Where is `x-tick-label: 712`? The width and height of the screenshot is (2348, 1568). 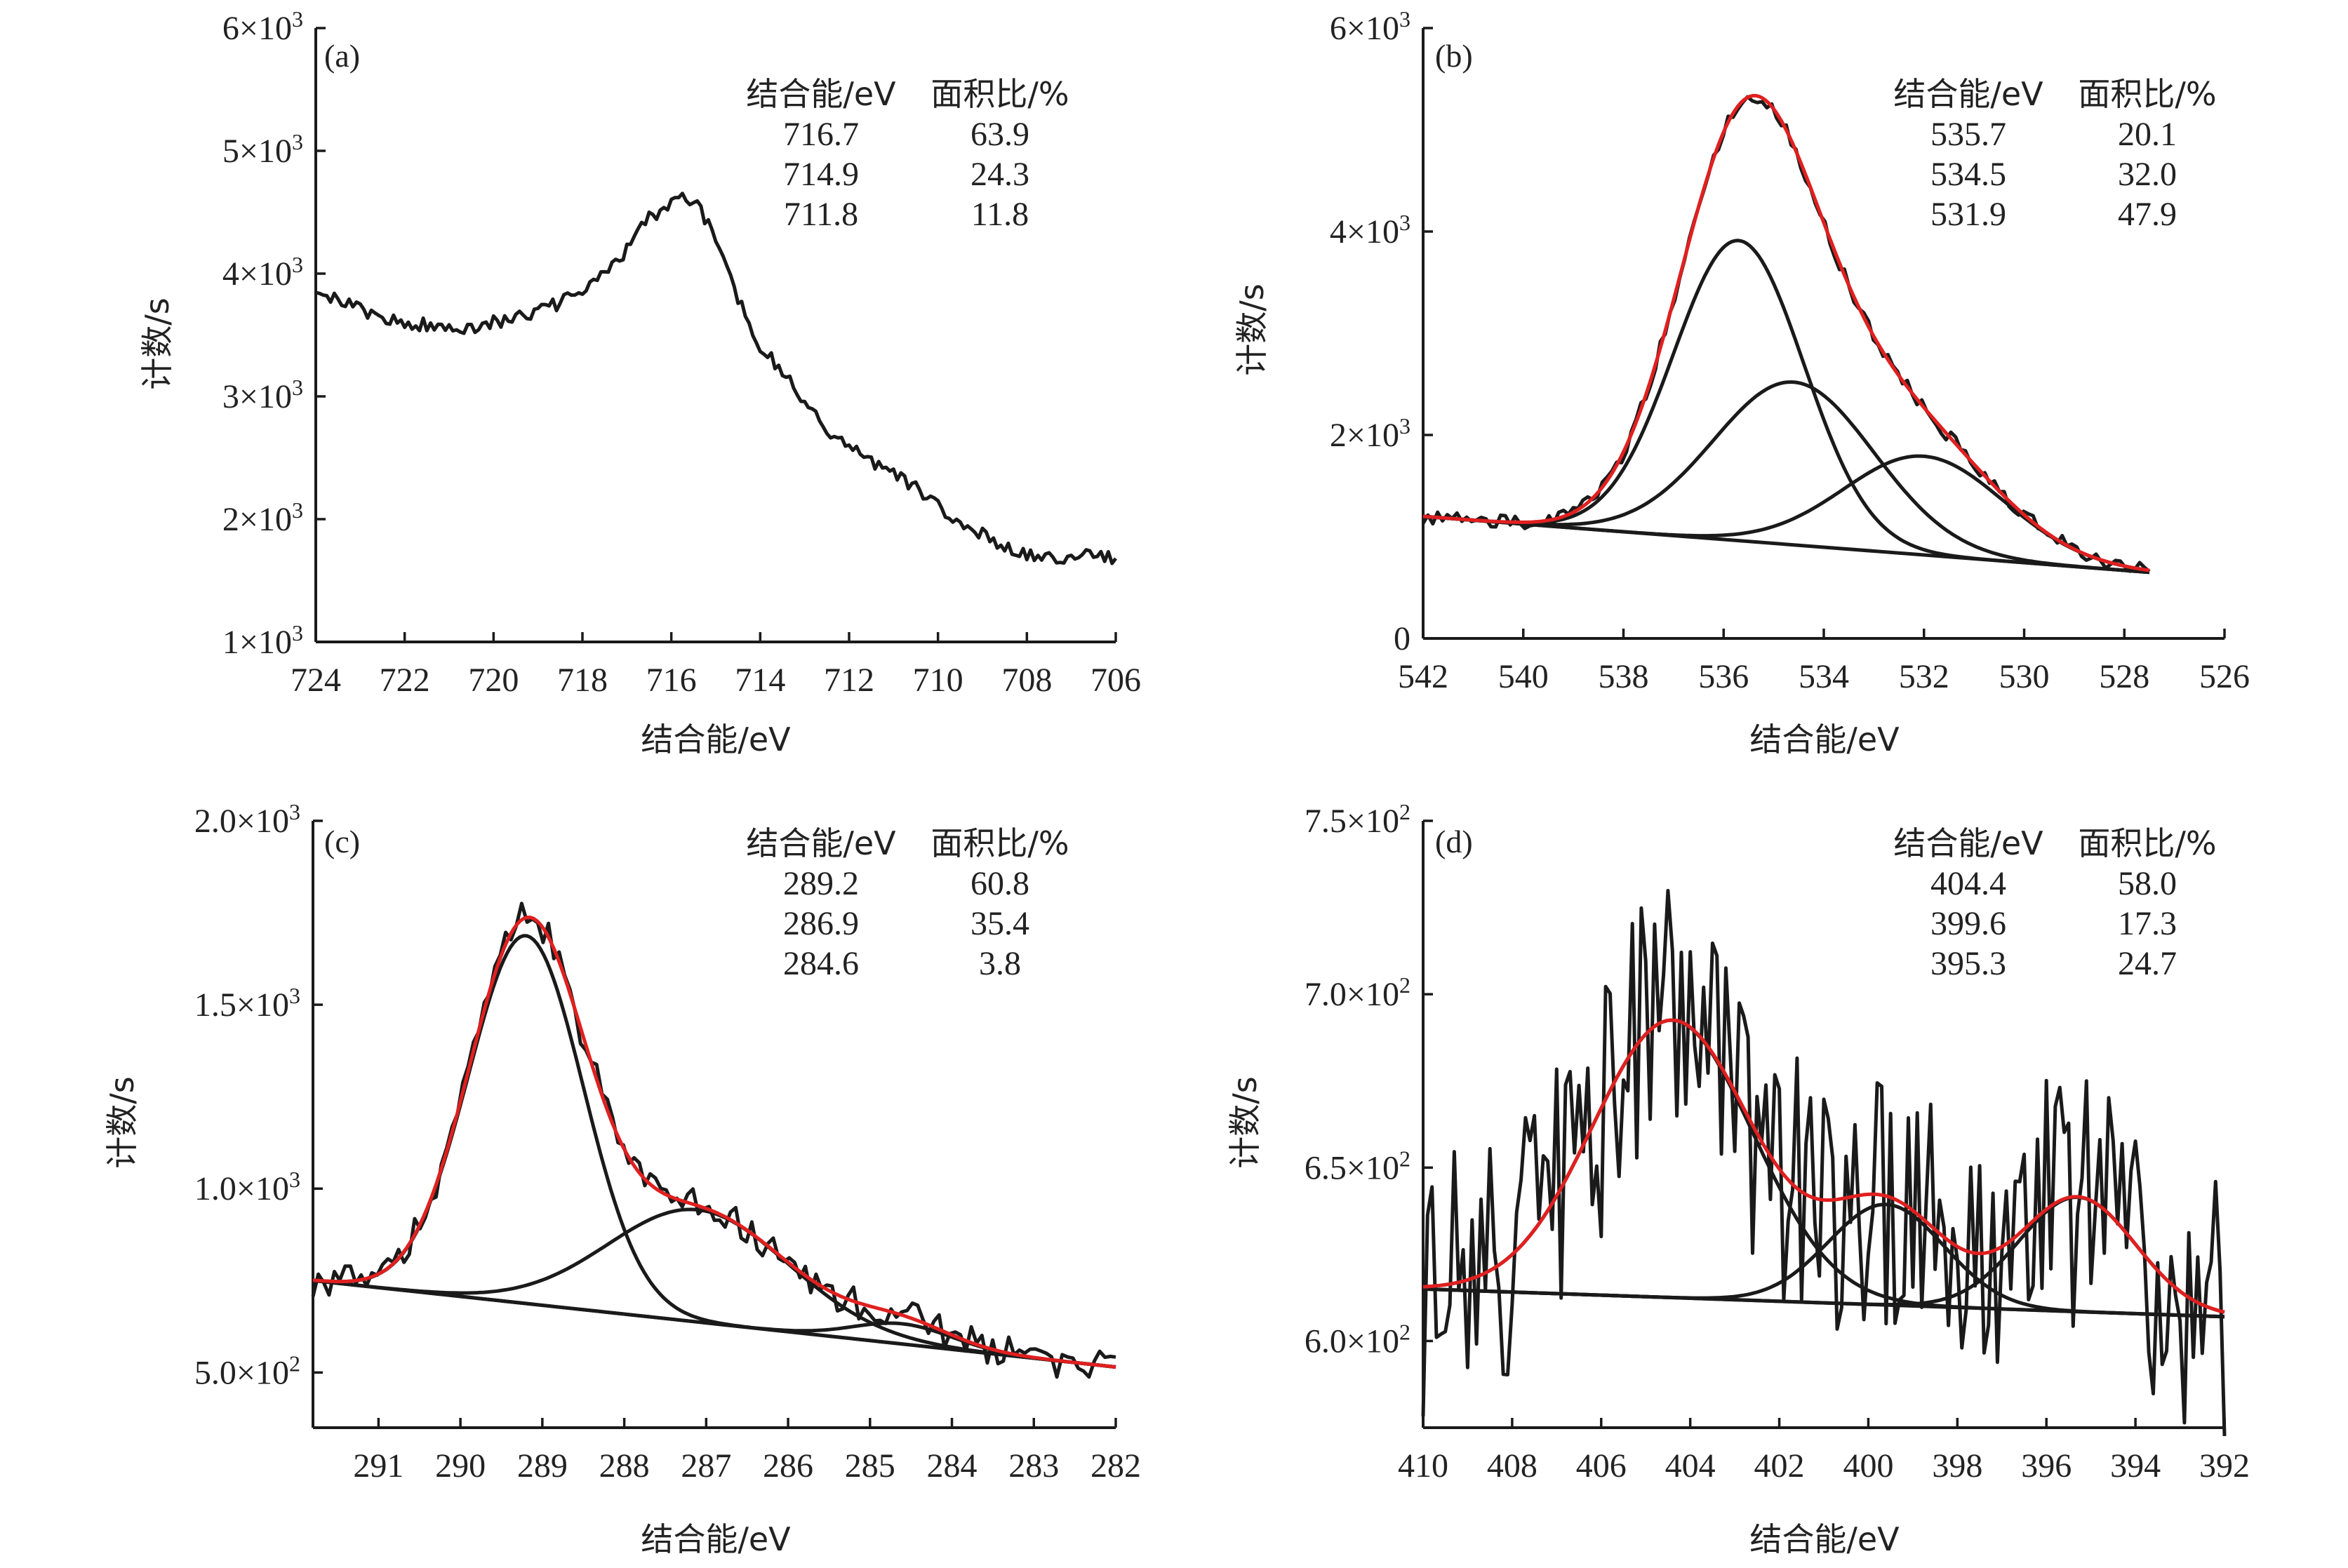
x-tick-label: 712 is located at coordinates (849, 681).